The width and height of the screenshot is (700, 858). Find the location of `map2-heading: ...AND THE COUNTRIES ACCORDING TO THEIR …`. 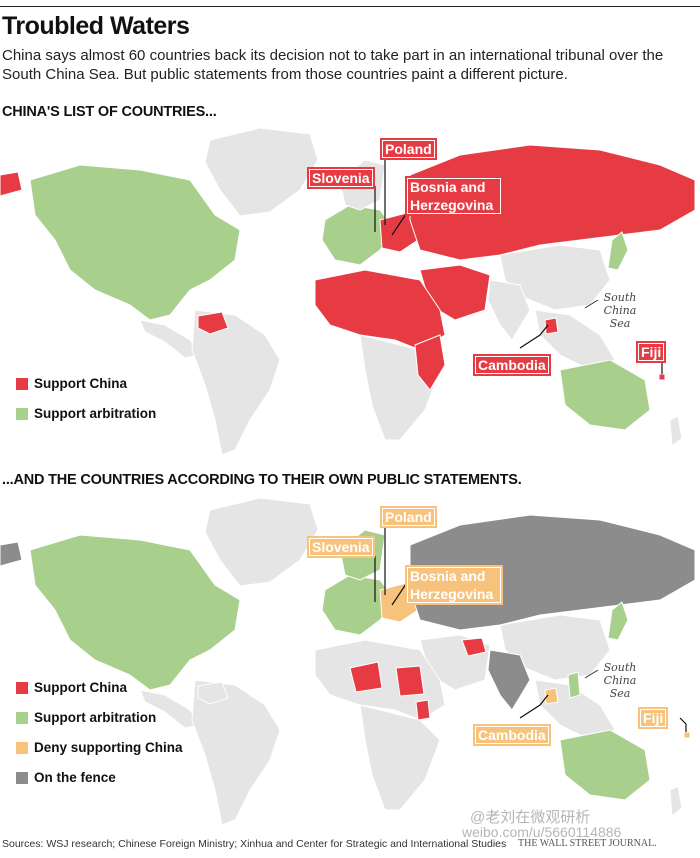

map2-heading: ...AND THE COUNTRIES ACCORDING TO THEIR … is located at coordinates (262, 480).